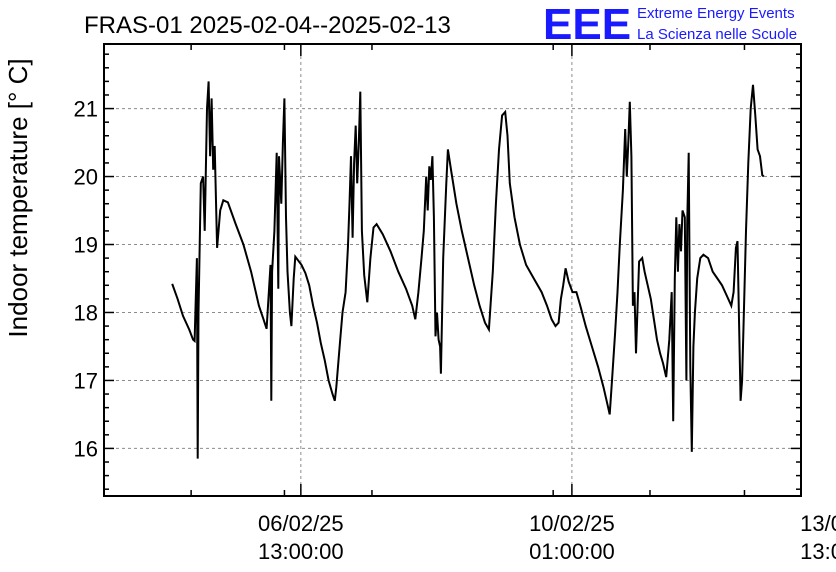 The height and width of the screenshot is (572, 836). What do you see at coordinates (86, 177) in the screenshot?
I see `y-tick-label: 20` at bounding box center [86, 177].